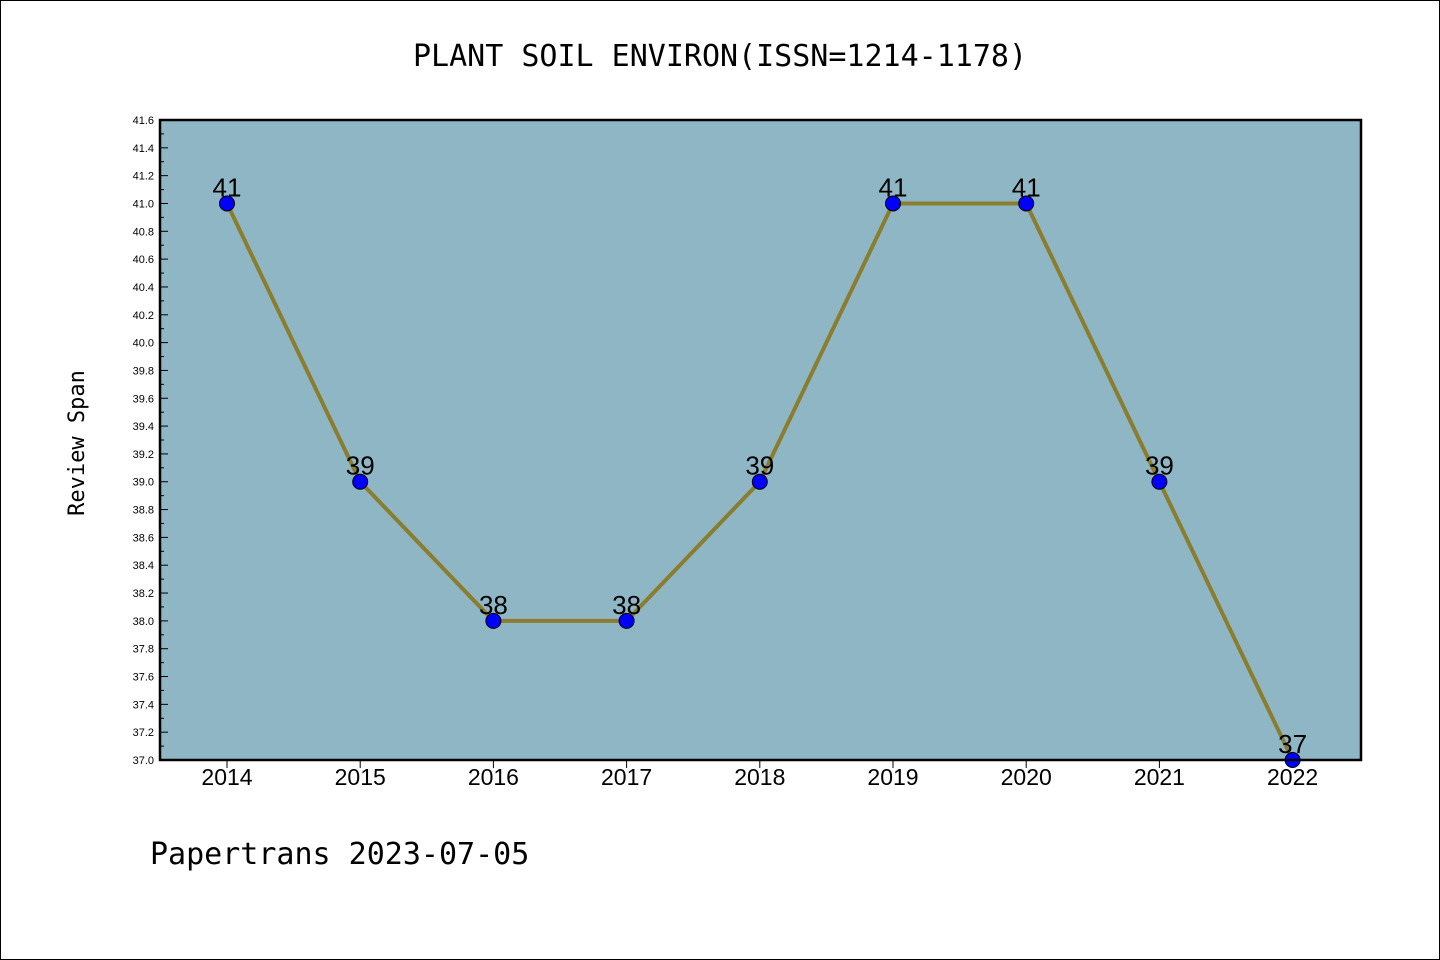 The height and width of the screenshot is (960, 1440). What do you see at coordinates (143, 511) in the screenshot?
I see `y-tick-label: 38.8` at bounding box center [143, 511].